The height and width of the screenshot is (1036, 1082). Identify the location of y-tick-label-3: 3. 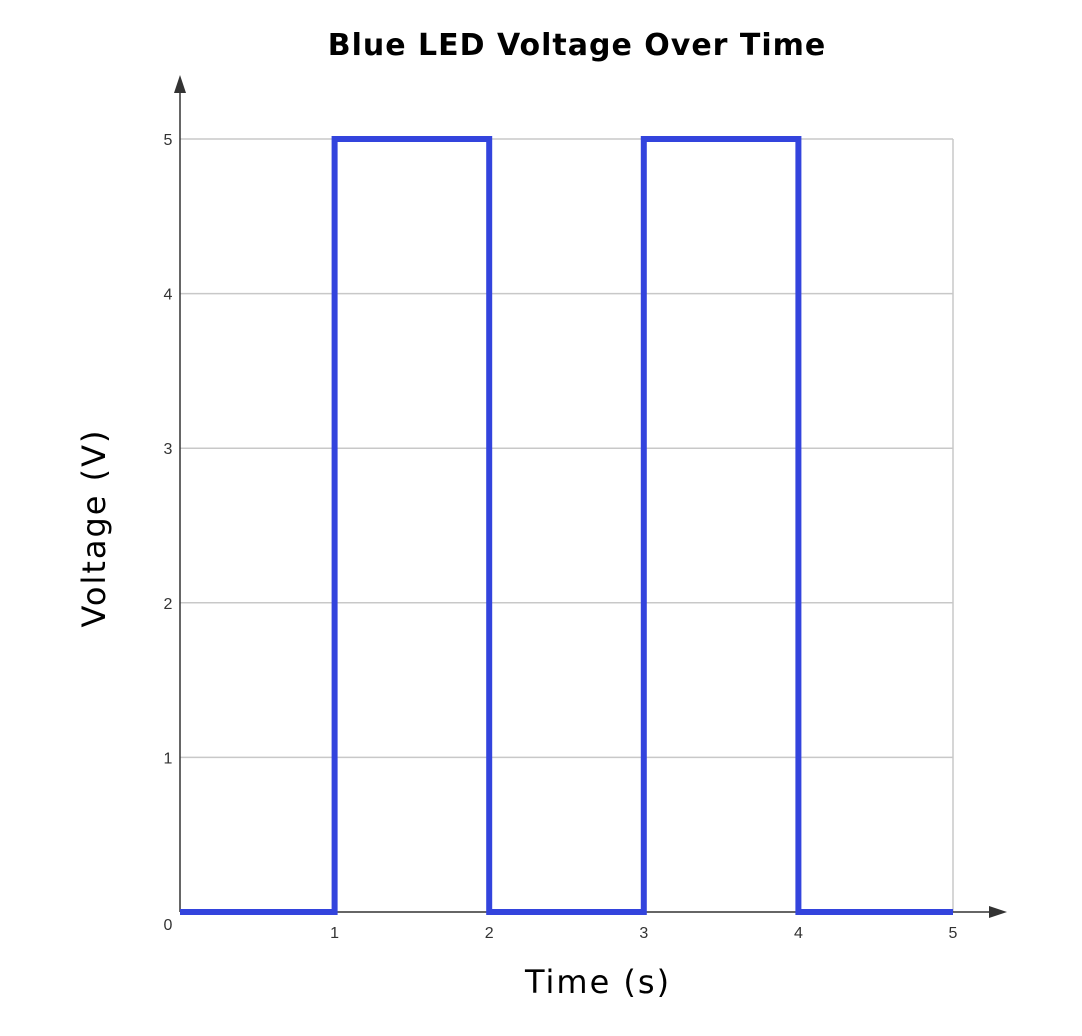
(168, 449).